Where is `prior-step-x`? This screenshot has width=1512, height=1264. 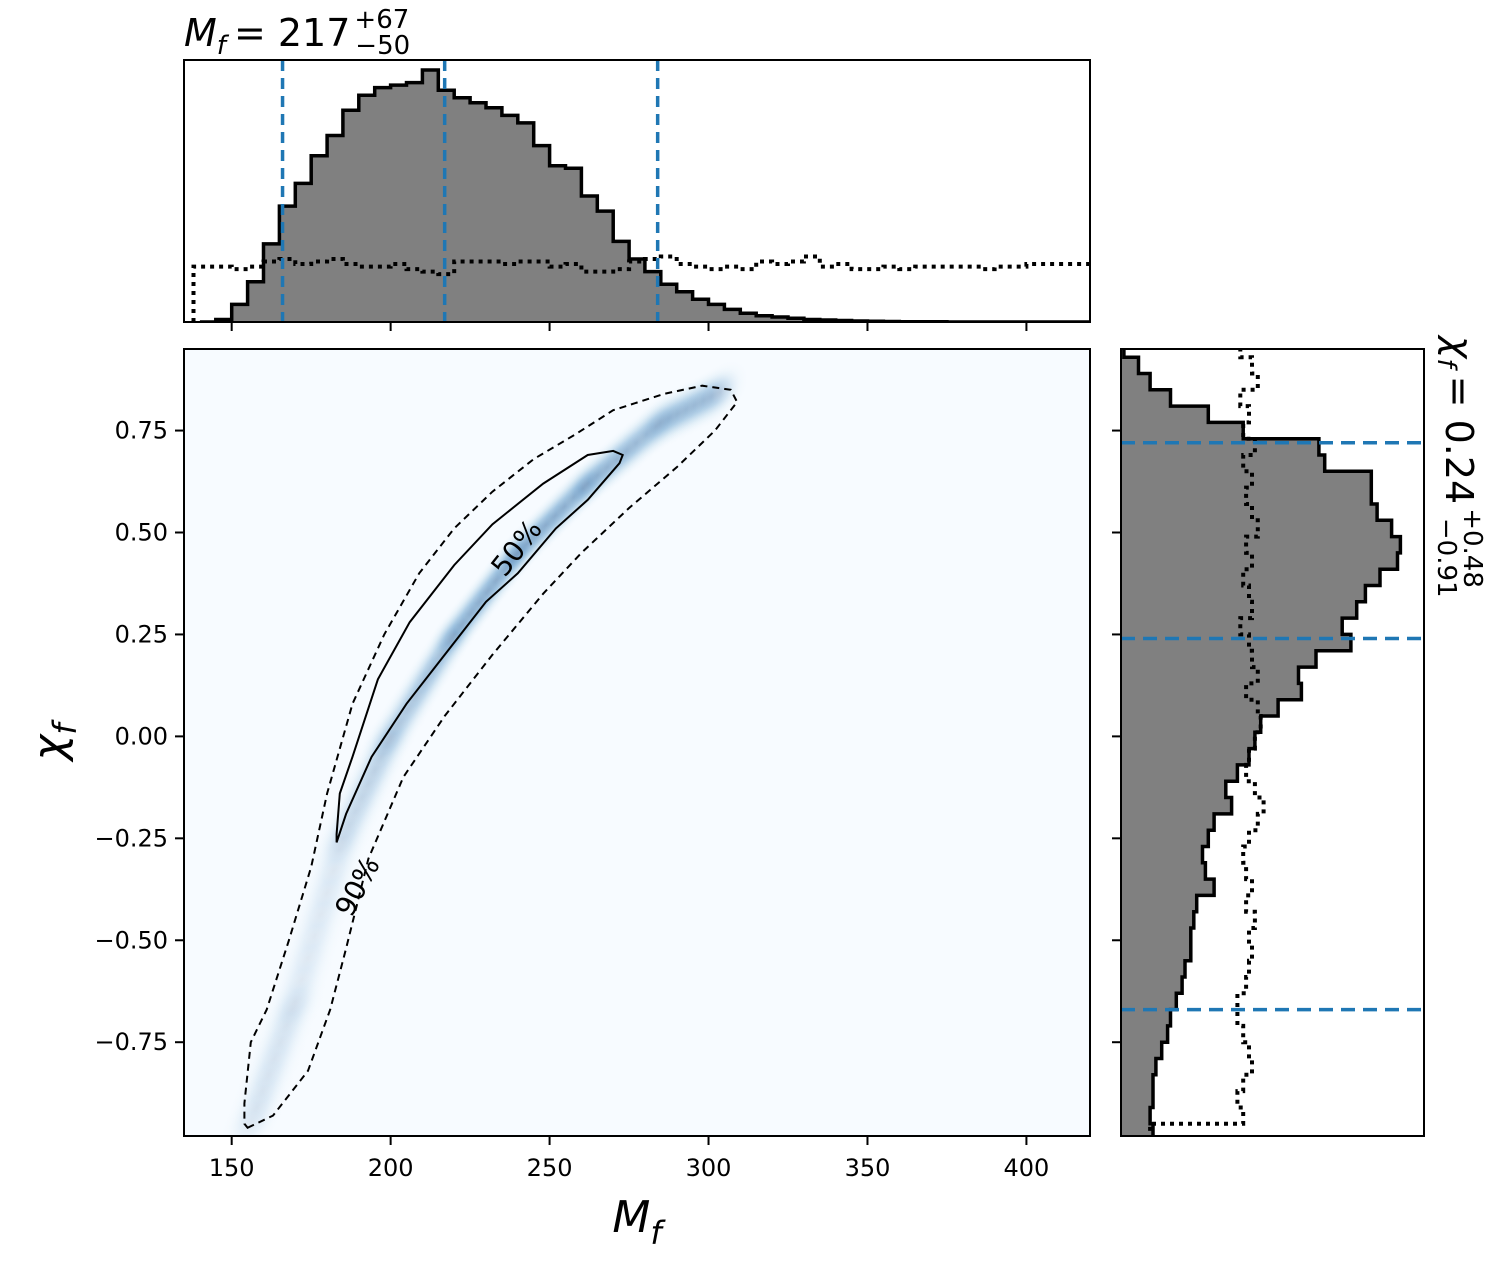 prior-step-x is located at coordinates (640, 288).